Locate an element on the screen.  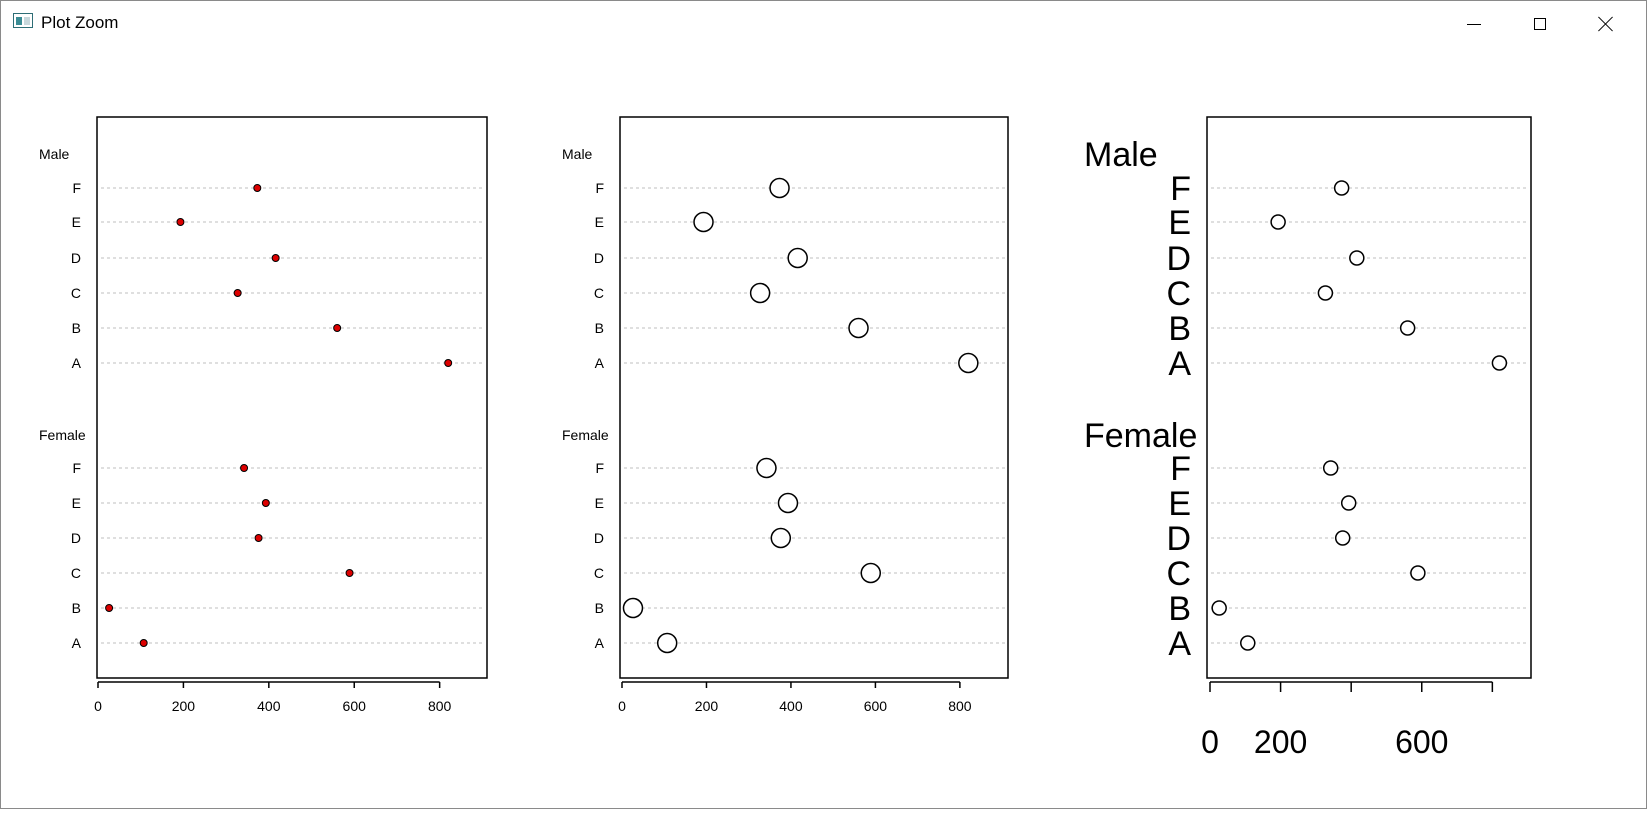
close-icon is located at coordinates (1606, 24).